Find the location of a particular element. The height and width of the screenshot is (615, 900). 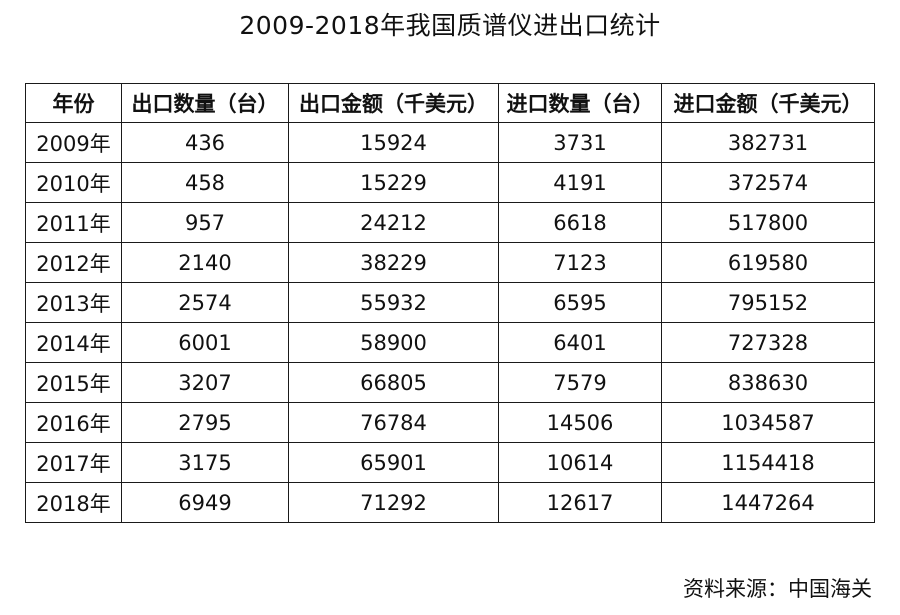

cell-import-amount: 1034587 is located at coordinates (768, 422).